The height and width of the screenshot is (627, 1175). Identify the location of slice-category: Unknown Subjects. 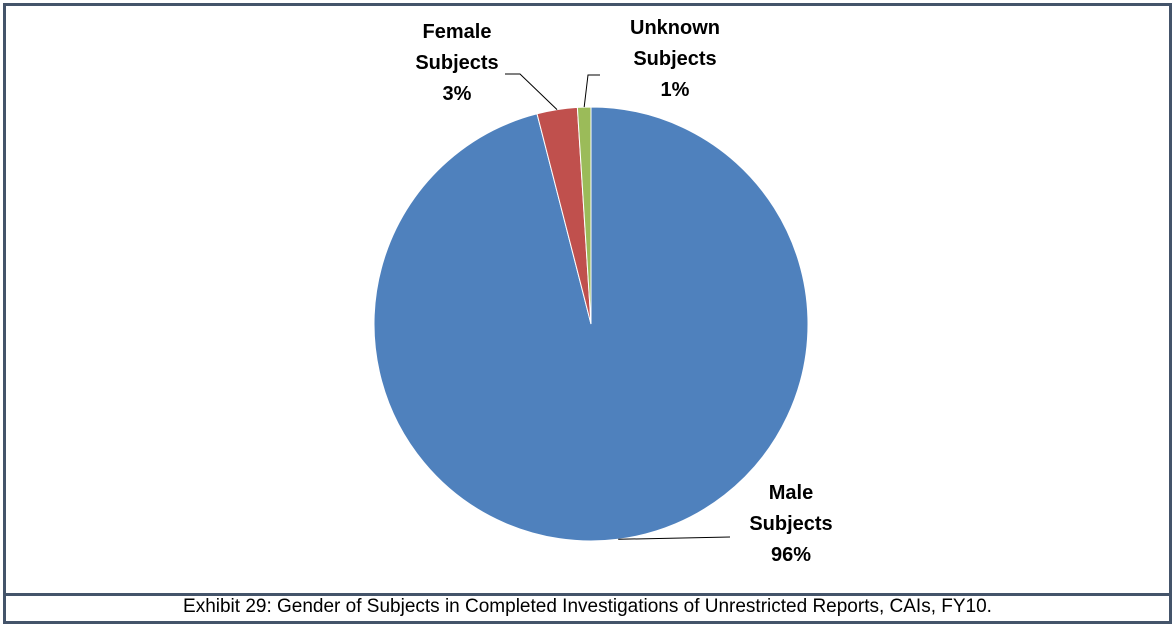
(675, 43).